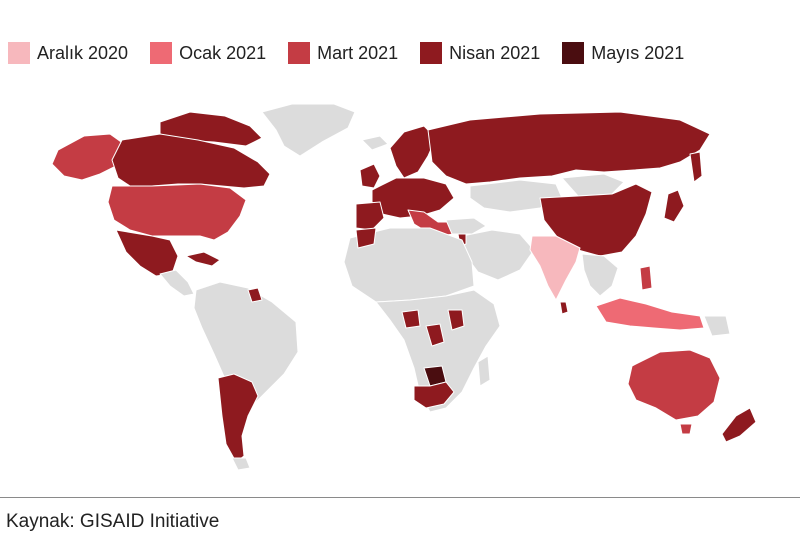 This screenshot has width=800, height=546. Describe the element at coordinates (466, 226) in the screenshot. I see `turkey` at that location.